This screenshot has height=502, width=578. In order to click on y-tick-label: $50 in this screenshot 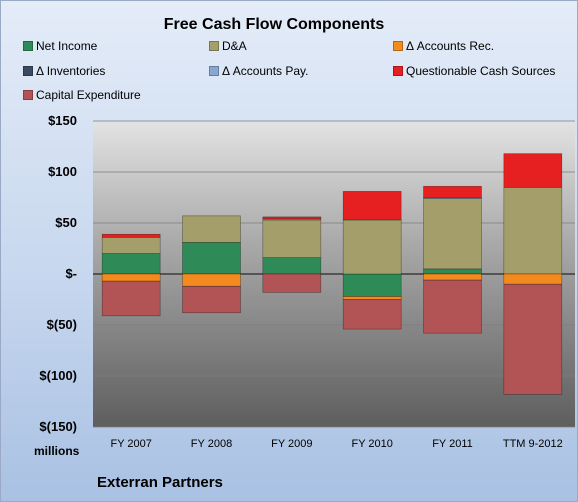, I will do `click(66, 222)`.